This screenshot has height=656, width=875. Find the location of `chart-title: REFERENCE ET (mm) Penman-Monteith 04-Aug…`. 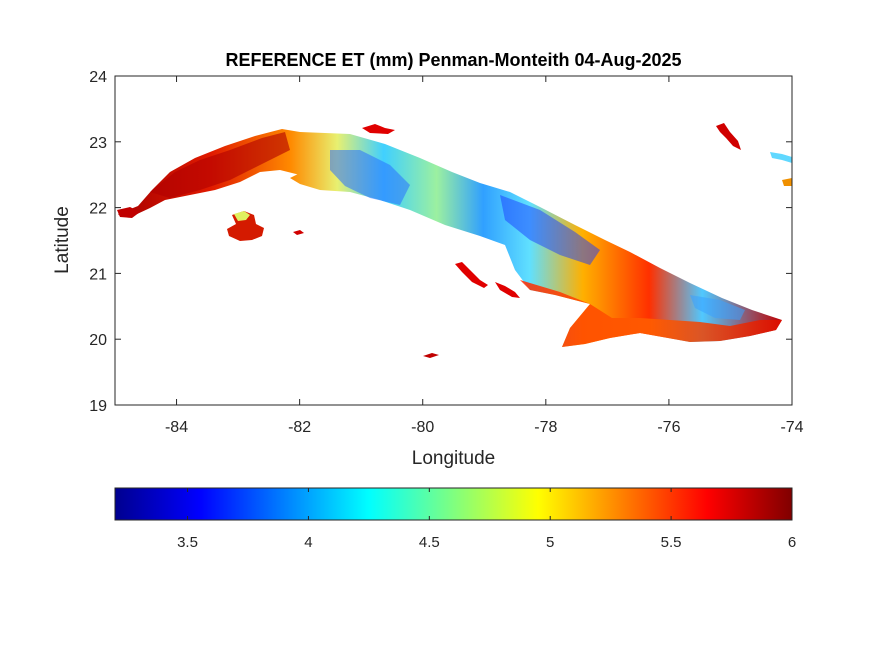

chart-title: REFERENCE ET (mm) Penman-Monteith 04-Aug… is located at coordinates (453, 60).